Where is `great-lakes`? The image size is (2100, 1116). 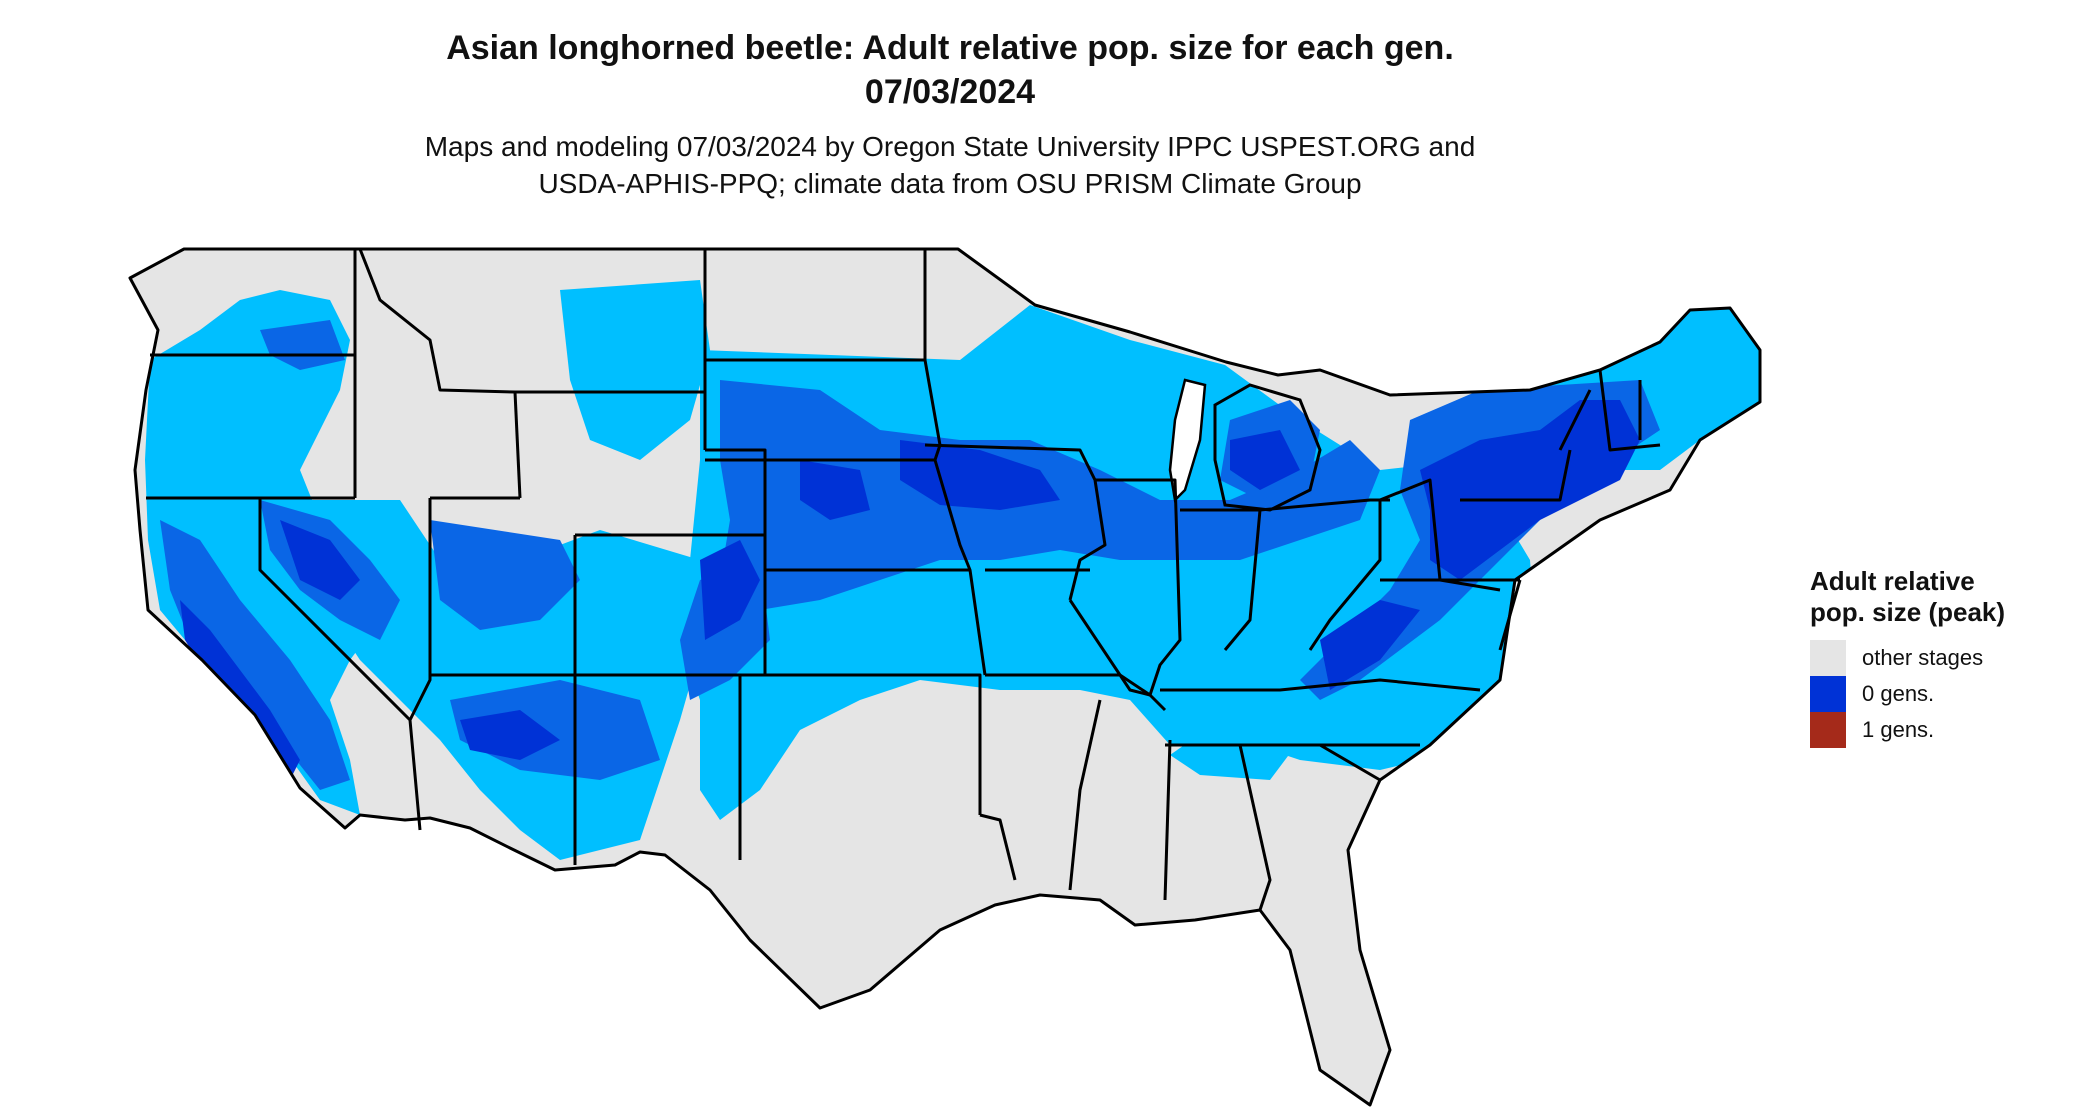 great-lakes is located at coordinates (1187, 440).